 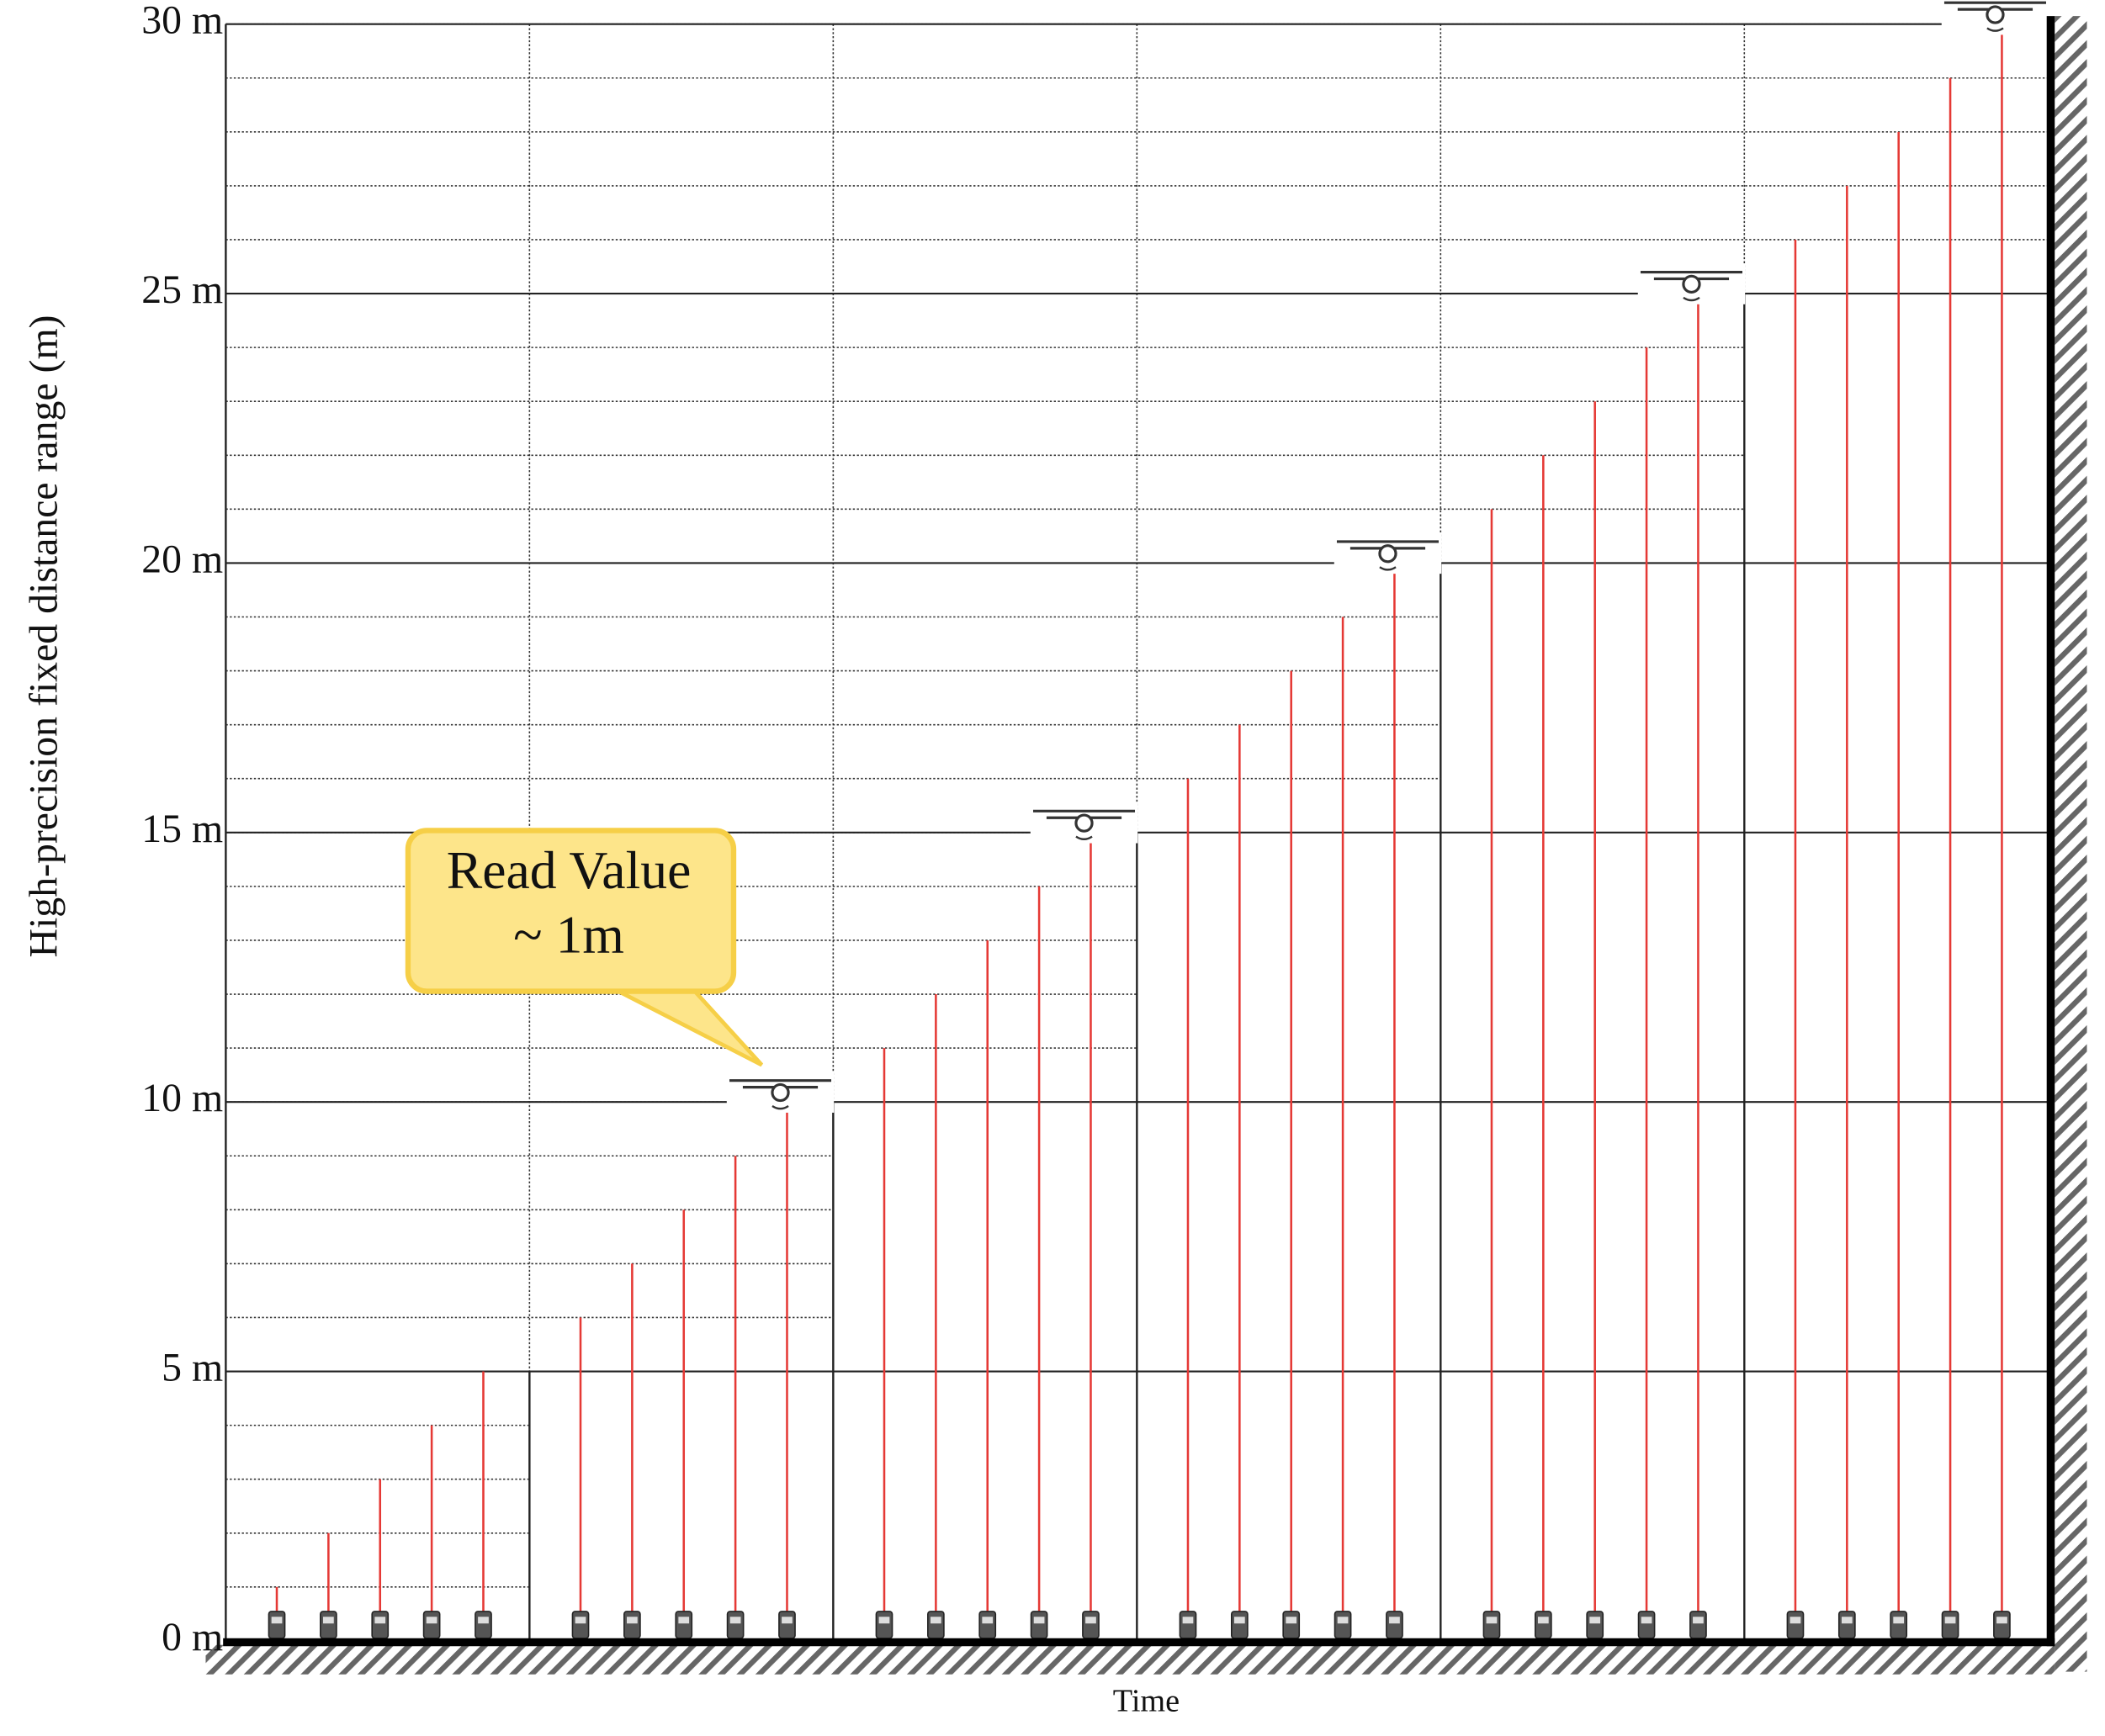 I want to click on callout-box, so click(x=571, y=911).